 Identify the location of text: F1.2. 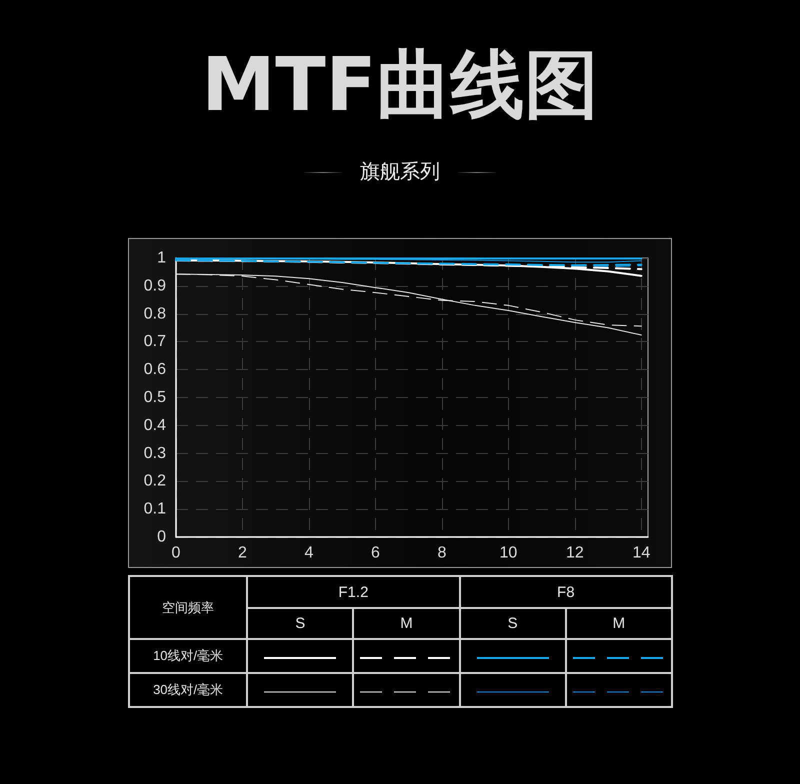
(353, 592).